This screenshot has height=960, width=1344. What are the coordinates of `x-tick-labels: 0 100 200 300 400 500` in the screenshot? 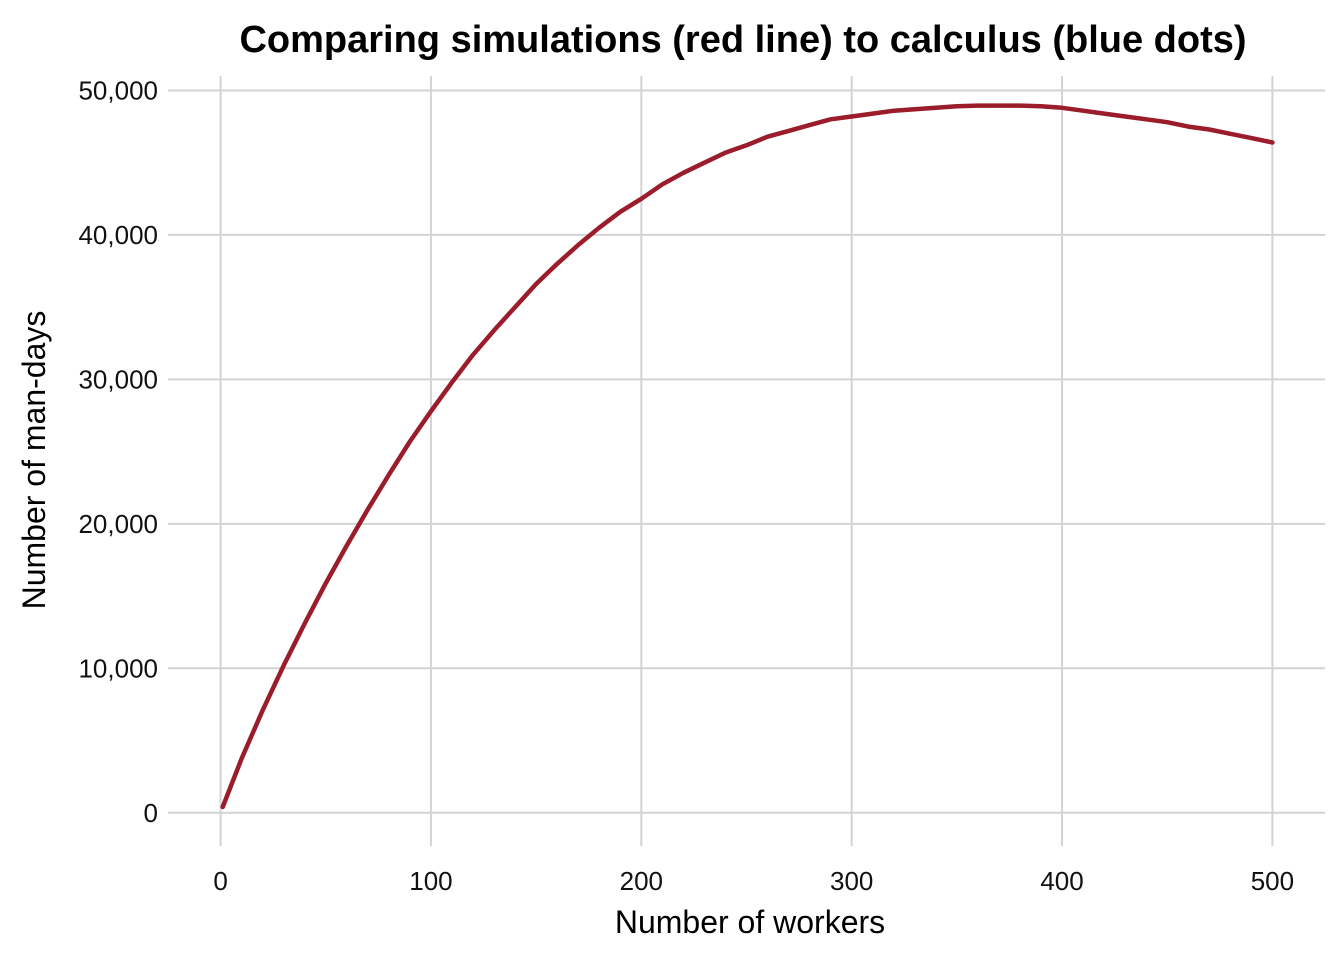 It's located at (753, 881).